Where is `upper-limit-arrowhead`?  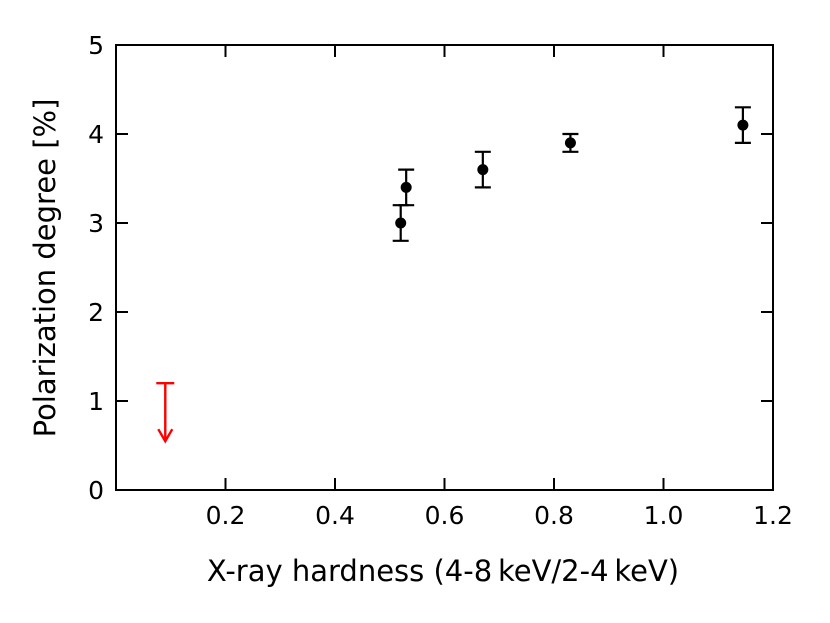
upper-limit-arrowhead is located at coordinates (165, 436).